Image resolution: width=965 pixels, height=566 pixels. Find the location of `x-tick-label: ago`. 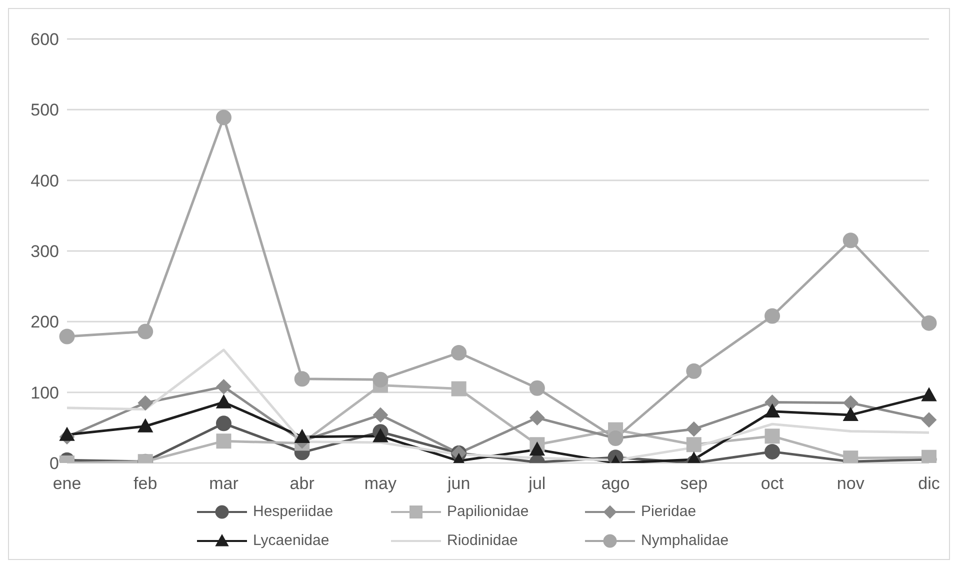

x-tick-label: ago is located at coordinates (615, 484).